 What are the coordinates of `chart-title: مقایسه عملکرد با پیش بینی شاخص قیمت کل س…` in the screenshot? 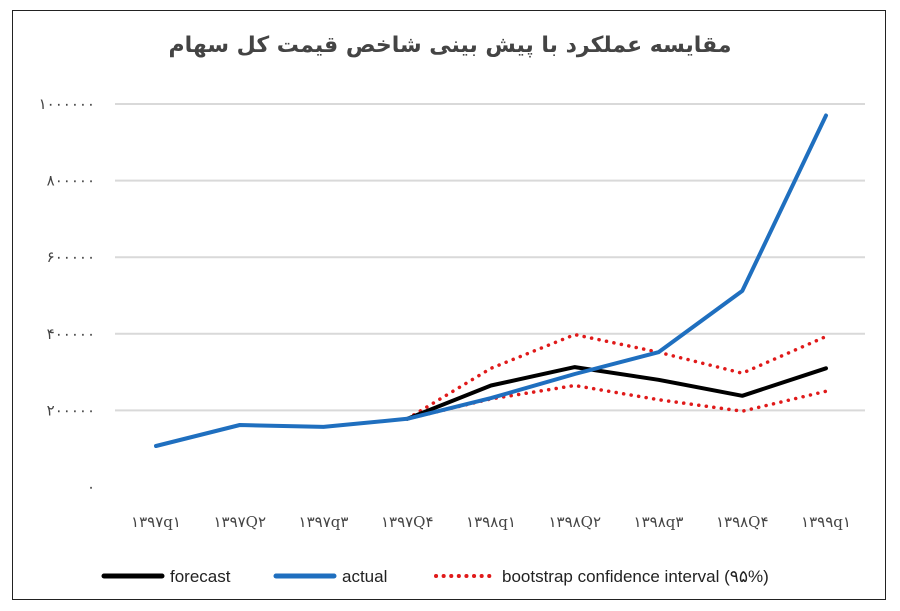 It's located at (449, 45).